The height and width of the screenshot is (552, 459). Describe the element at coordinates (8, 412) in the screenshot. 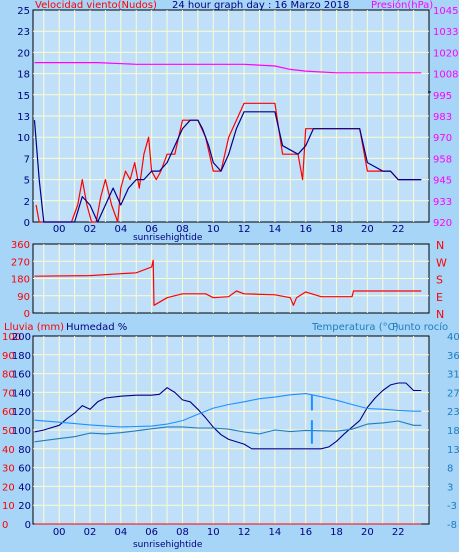

I see `rain-y-tick-60: 60` at that location.